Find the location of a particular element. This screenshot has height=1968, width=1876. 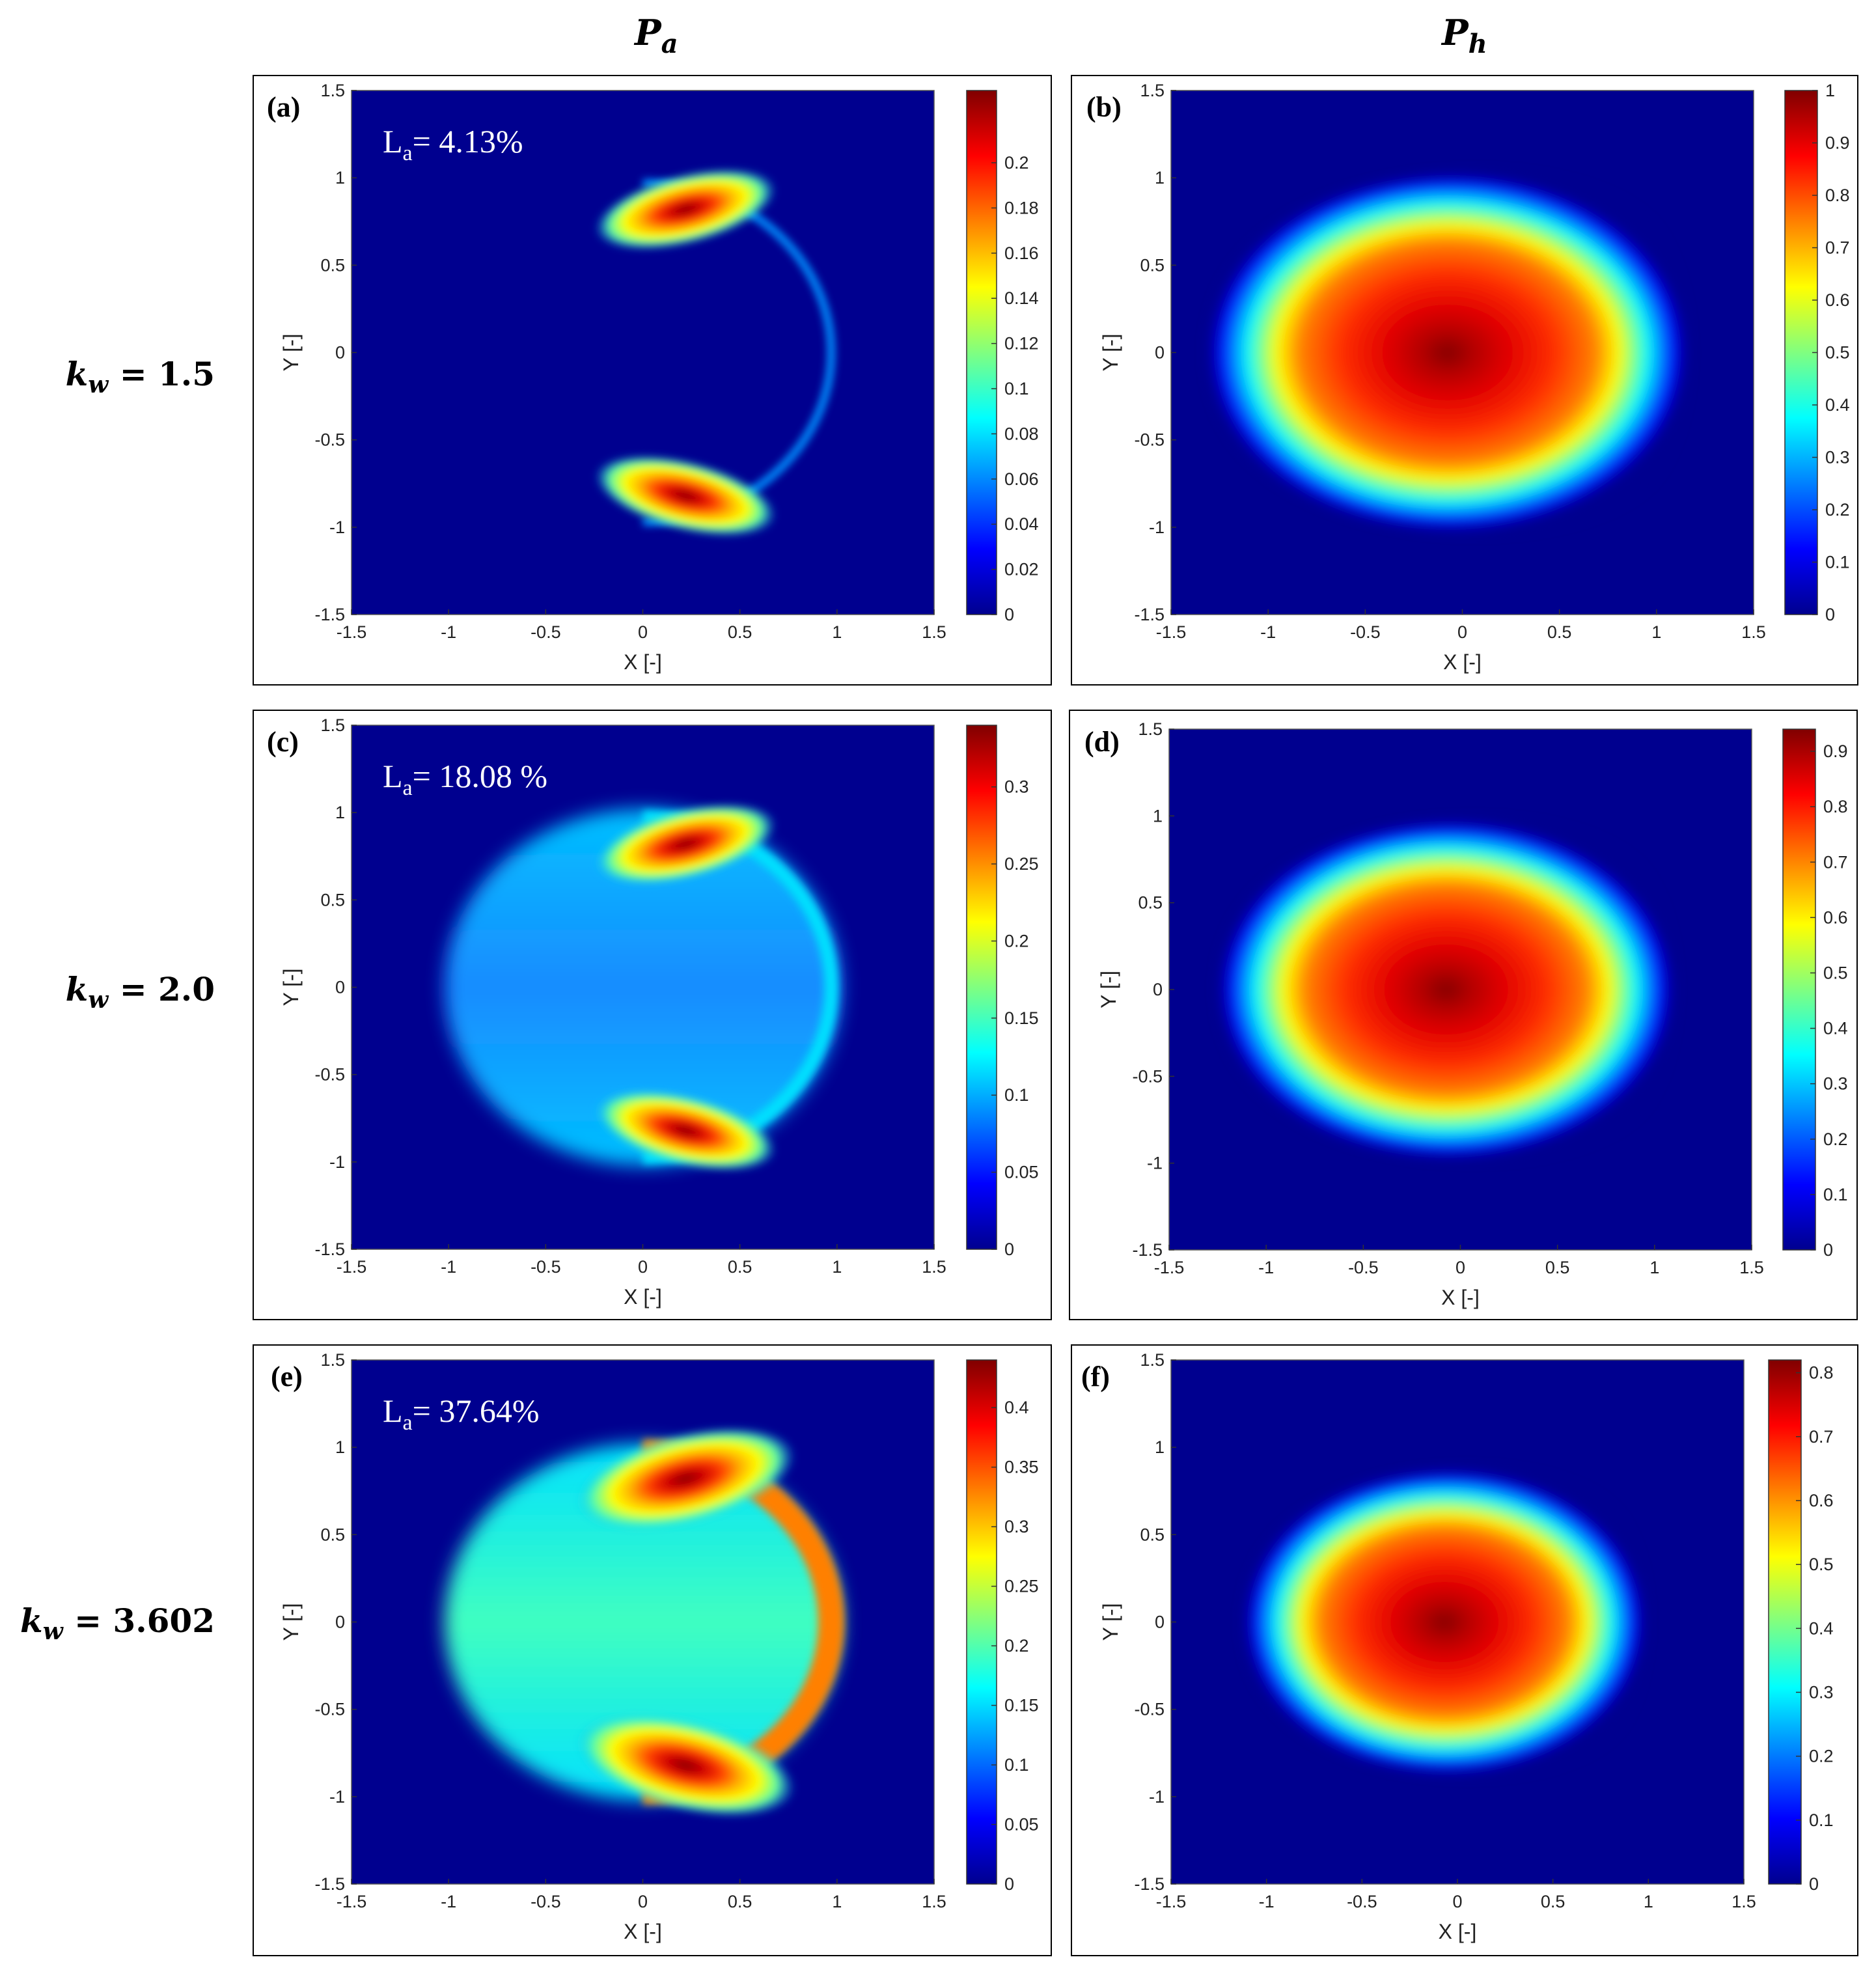

colorbar-tick-label-e: 0.15 is located at coordinates (1021, 1705).